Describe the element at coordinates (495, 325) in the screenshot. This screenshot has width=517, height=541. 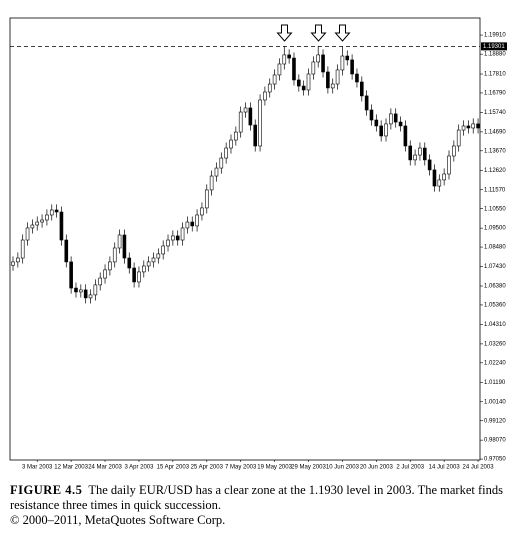
I see `y-tick-label: 1.04310` at that location.